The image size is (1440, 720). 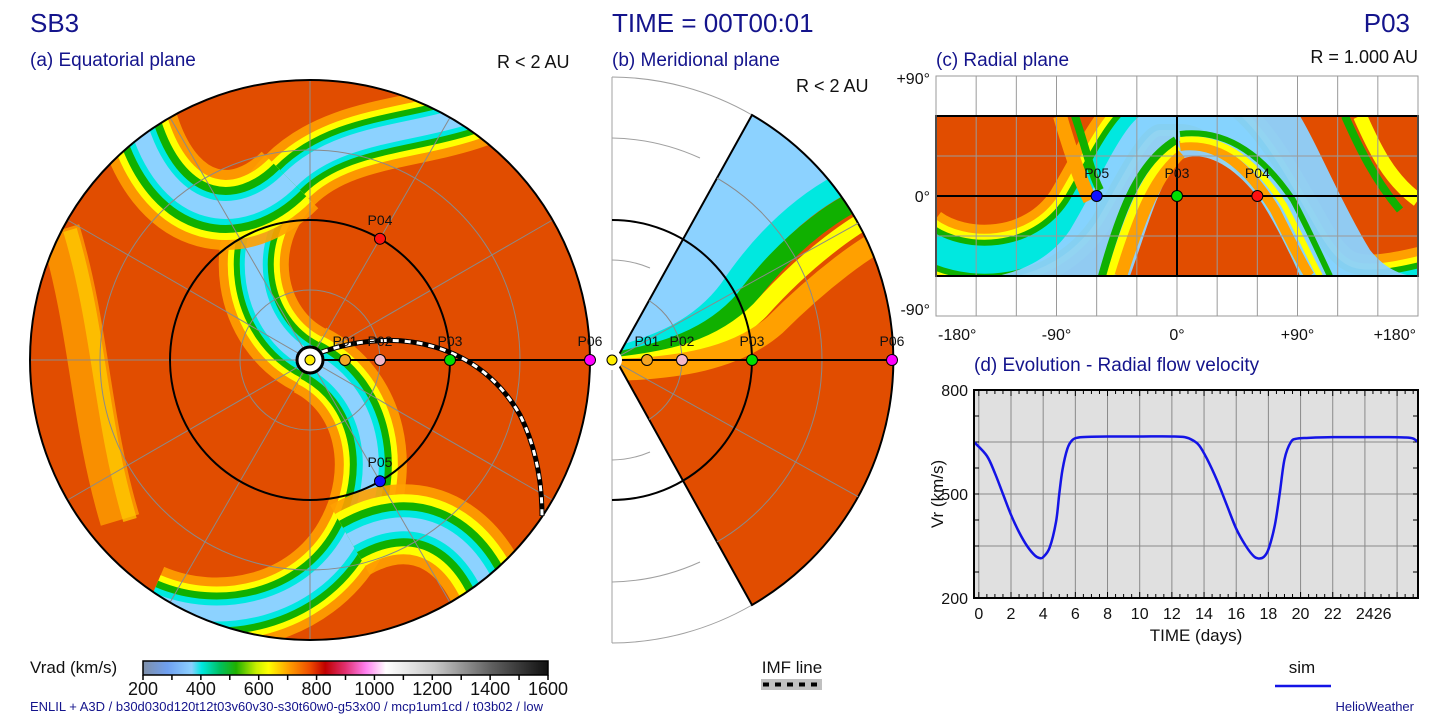 I want to click on radial-plane-panel: P05 P03 P04, so click(x=1177, y=196).